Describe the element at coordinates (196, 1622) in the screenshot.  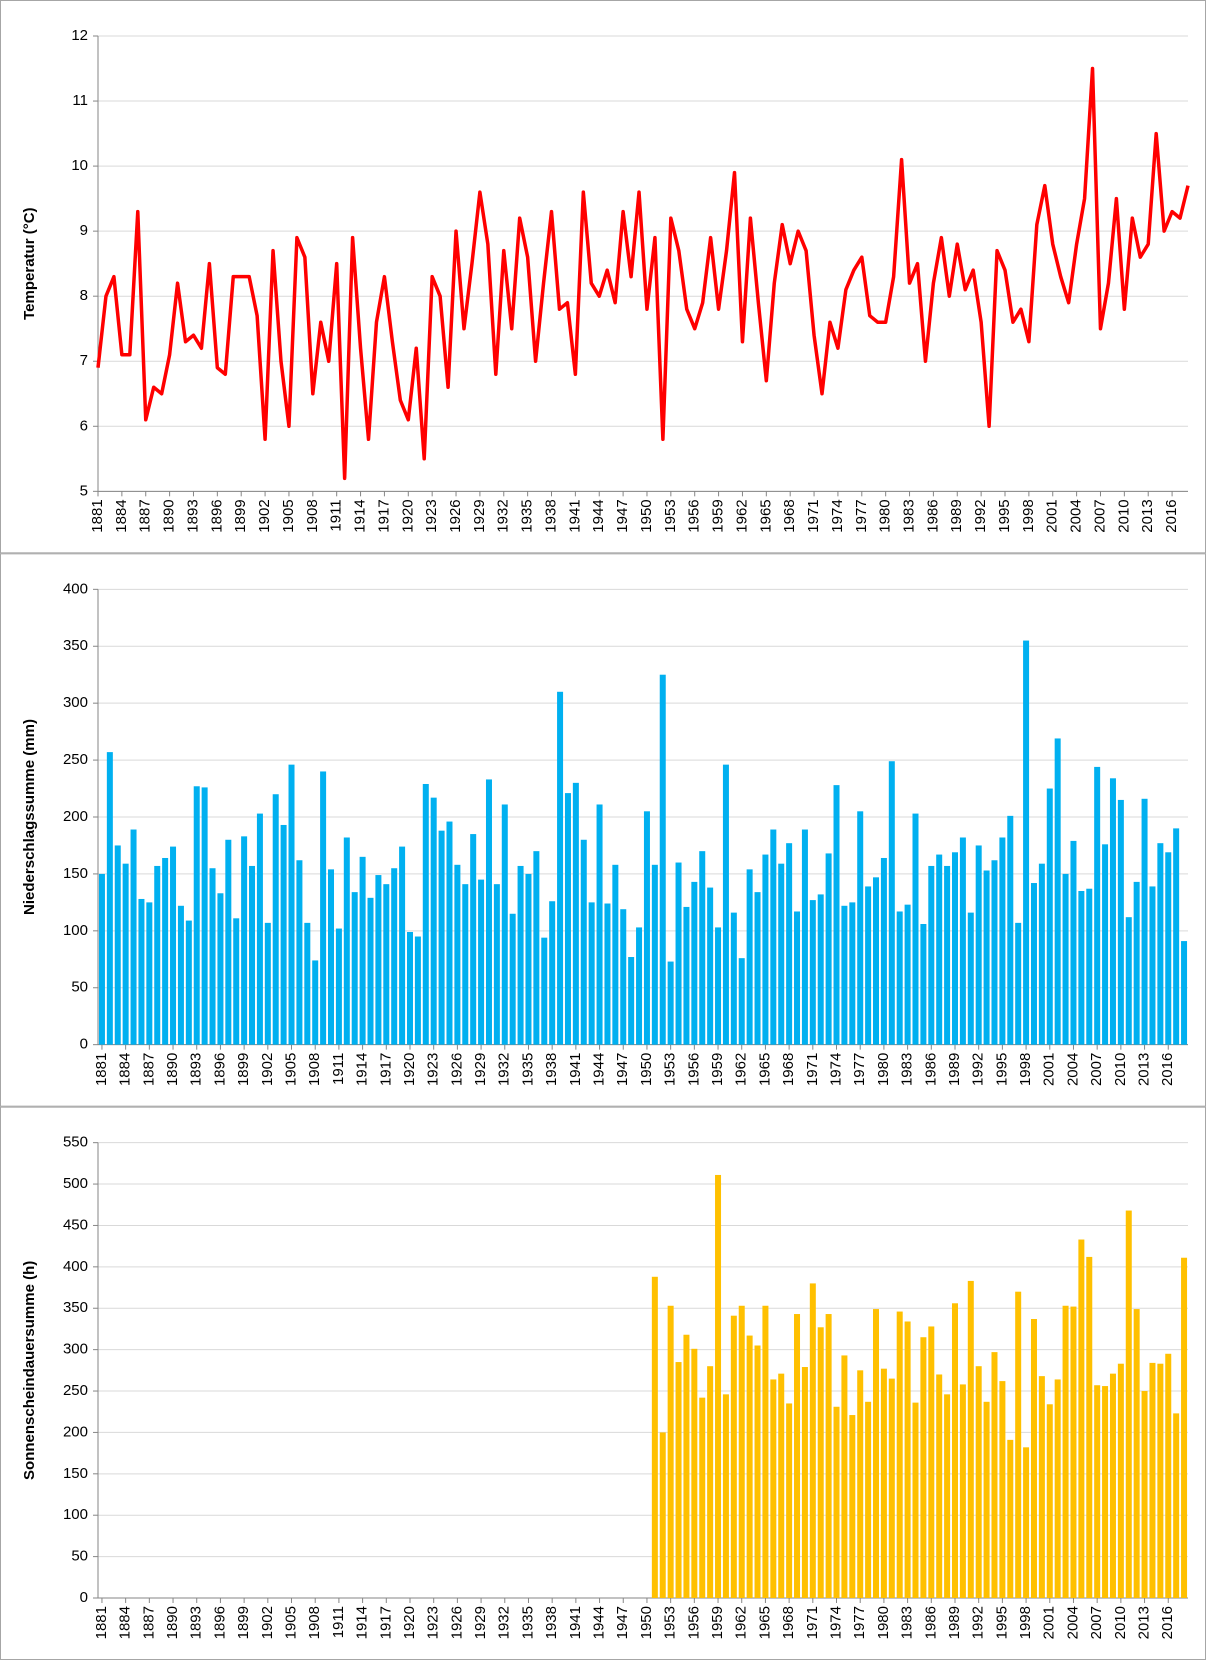
I see `x-tick-label: 1893` at that location.